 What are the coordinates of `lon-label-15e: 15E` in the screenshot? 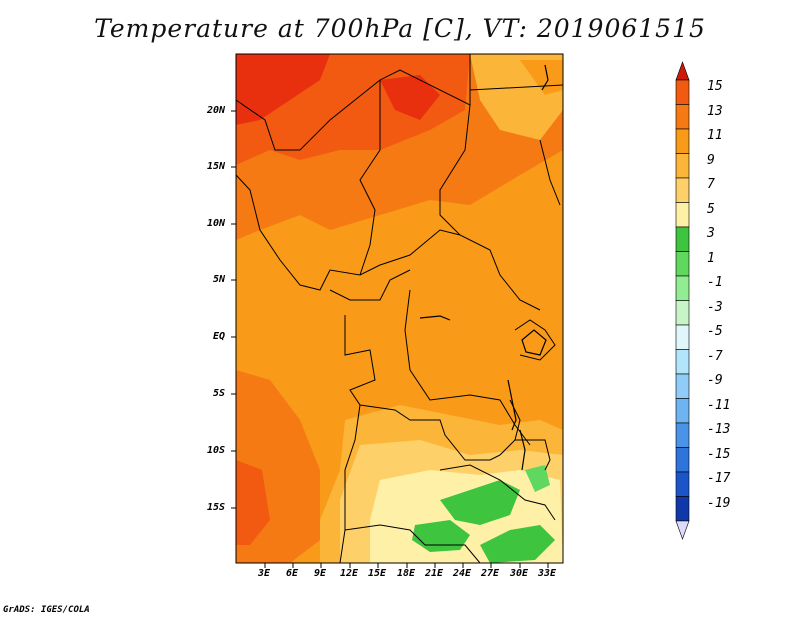 It's located at (377, 573).